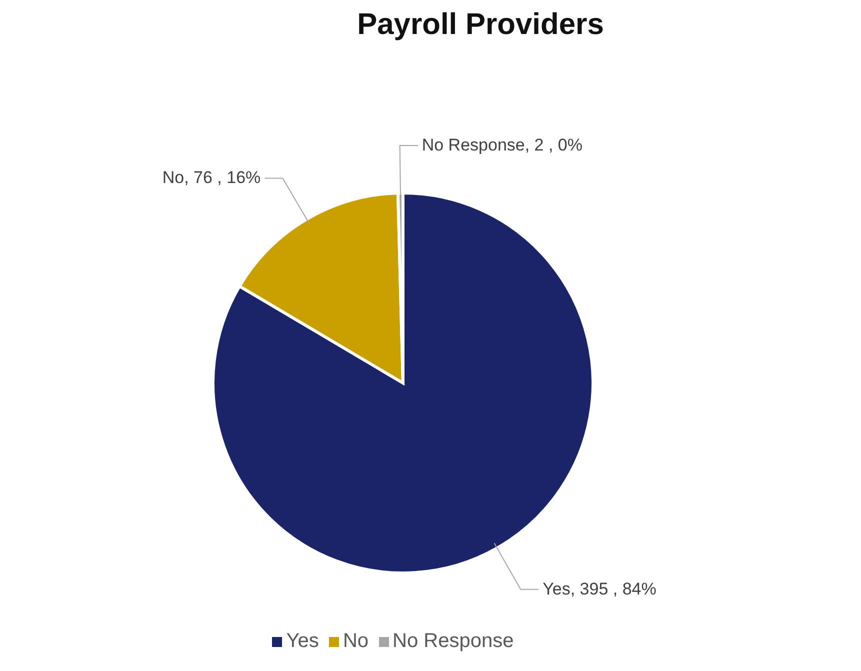  What do you see at coordinates (211, 178) in the screenshot?
I see `data-label: No, 76 , 16%` at bounding box center [211, 178].